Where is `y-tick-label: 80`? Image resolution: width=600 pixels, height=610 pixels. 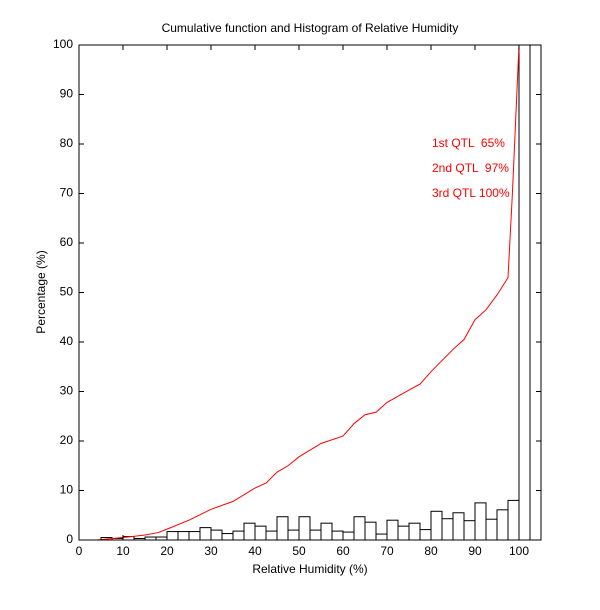 y-tick-label: 80 is located at coordinates (67, 143).